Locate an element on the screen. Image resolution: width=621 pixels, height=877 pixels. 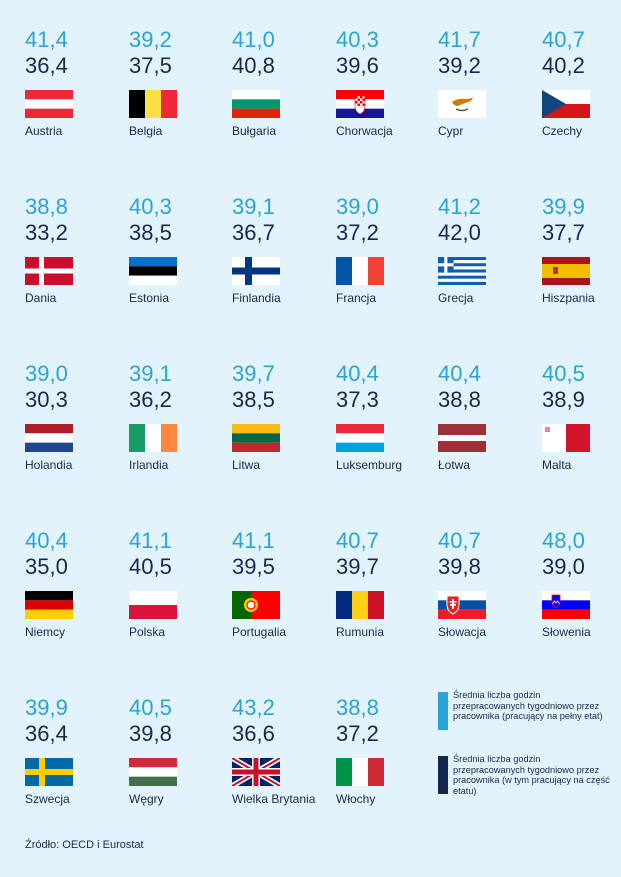
all-workers-hours-value: 38,8 is located at coordinates (459, 399).